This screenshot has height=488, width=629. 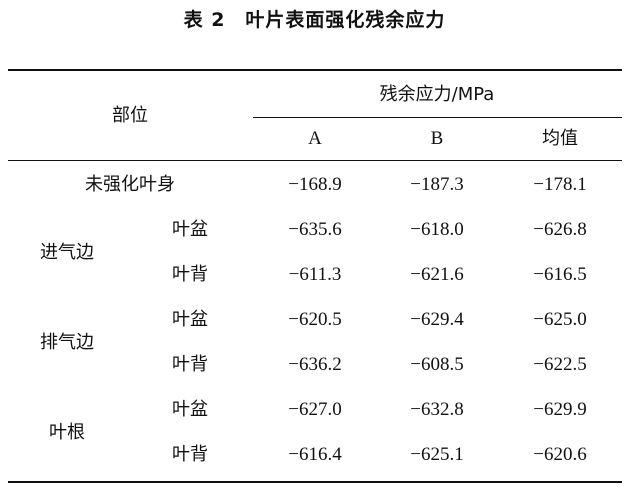 What do you see at coordinates (315, 138) in the screenshot?
I see `header-col-a: A` at bounding box center [315, 138].